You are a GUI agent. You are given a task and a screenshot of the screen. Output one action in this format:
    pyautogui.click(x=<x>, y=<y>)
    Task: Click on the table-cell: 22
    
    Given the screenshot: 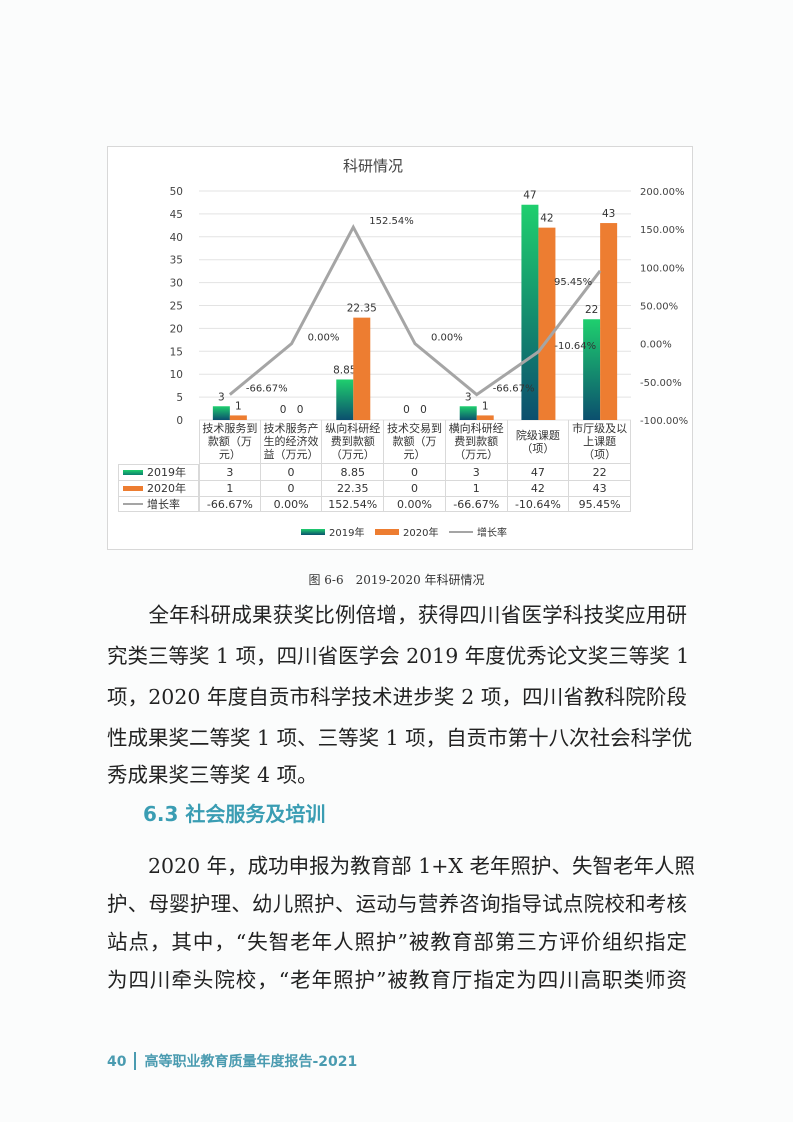 What is the action you would take?
    pyautogui.click(x=600, y=472)
    